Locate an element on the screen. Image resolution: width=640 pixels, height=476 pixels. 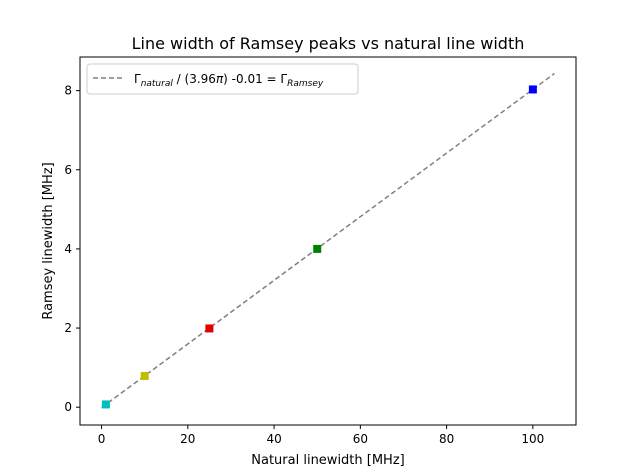
legend-label: Γnatural / (3.96π) -0.01 = ΓRamsey is located at coordinates (229, 80).